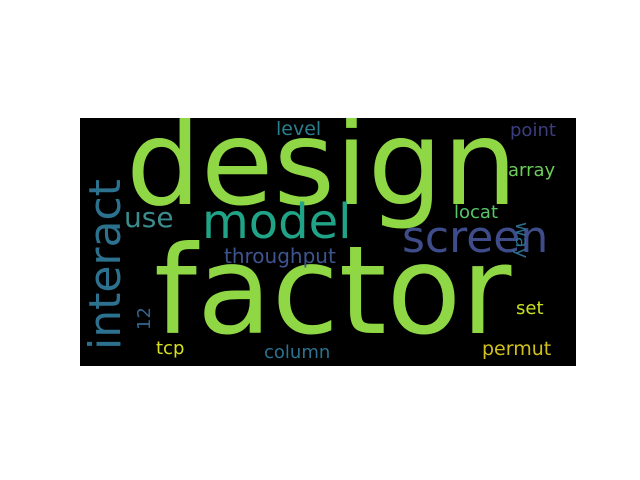 This screenshot has width=640, height=480. What do you see at coordinates (144, 318) in the screenshot?
I see `word-12: 12` at bounding box center [144, 318].